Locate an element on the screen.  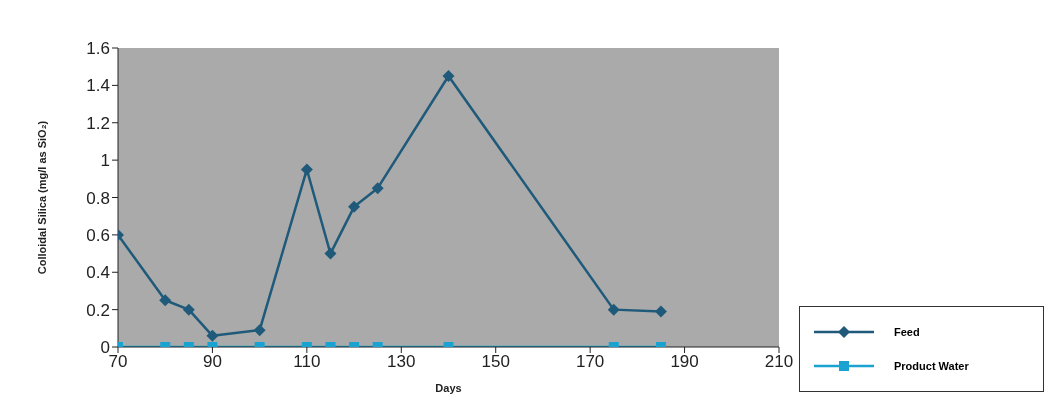
y-tick-label: 1.4 is located at coordinates (98, 86).